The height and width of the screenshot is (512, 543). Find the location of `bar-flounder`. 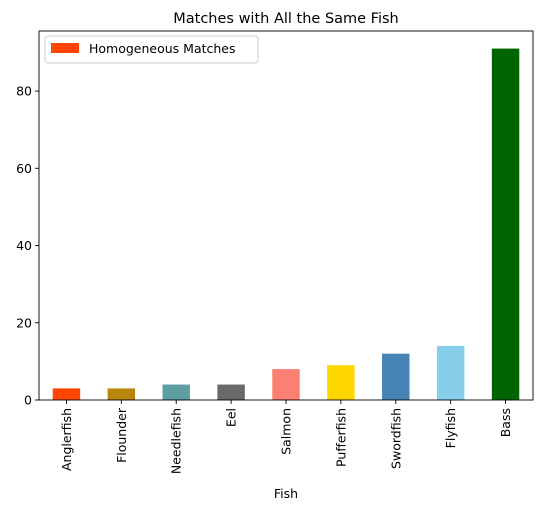

bar-flounder is located at coordinates (121, 394).